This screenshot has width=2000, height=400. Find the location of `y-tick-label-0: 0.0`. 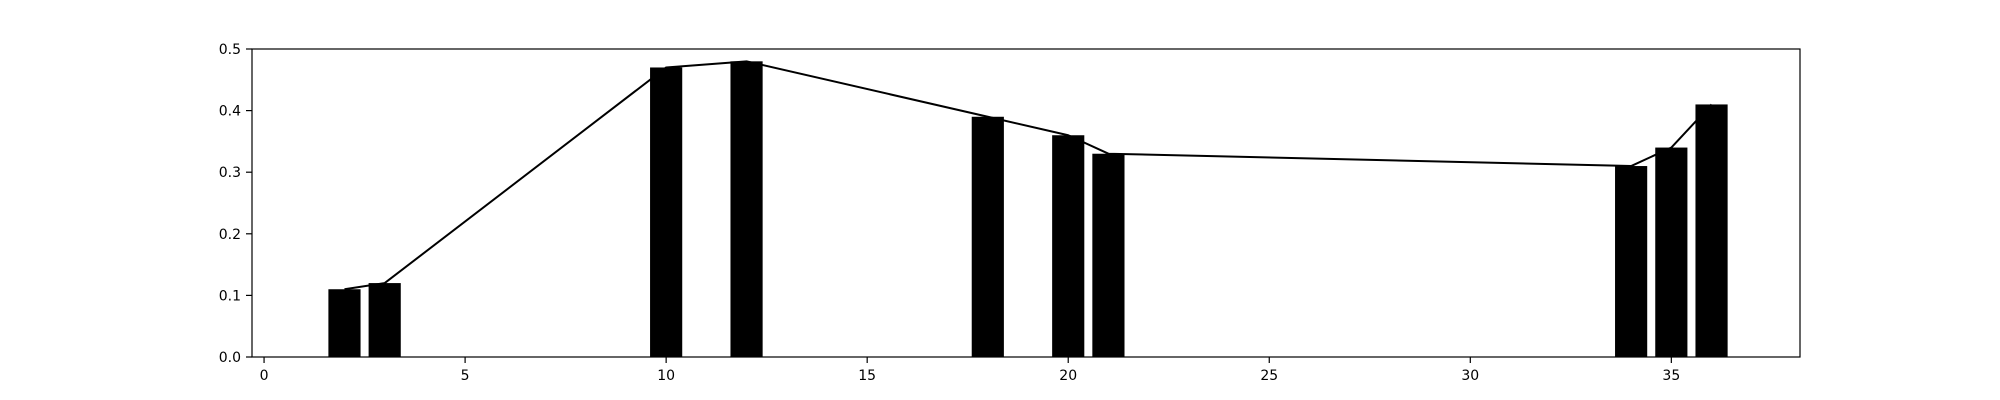

y-tick-label-0: 0.0 is located at coordinates (230, 358).